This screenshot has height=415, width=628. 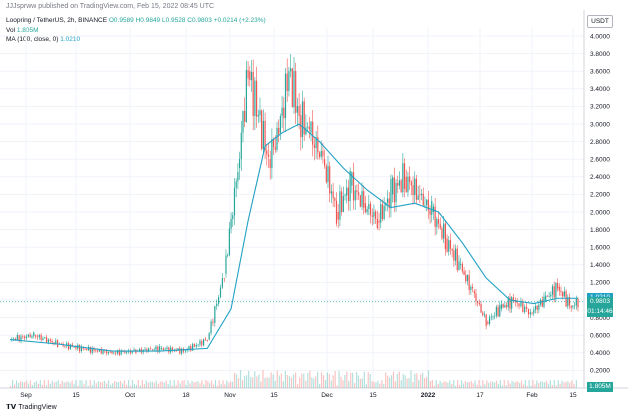 What do you see at coordinates (57, 20) in the screenshot?
I see `legend-symbol: Loopring / TetherUS, 2h, BINANCE` at bounding box center [57, 20].